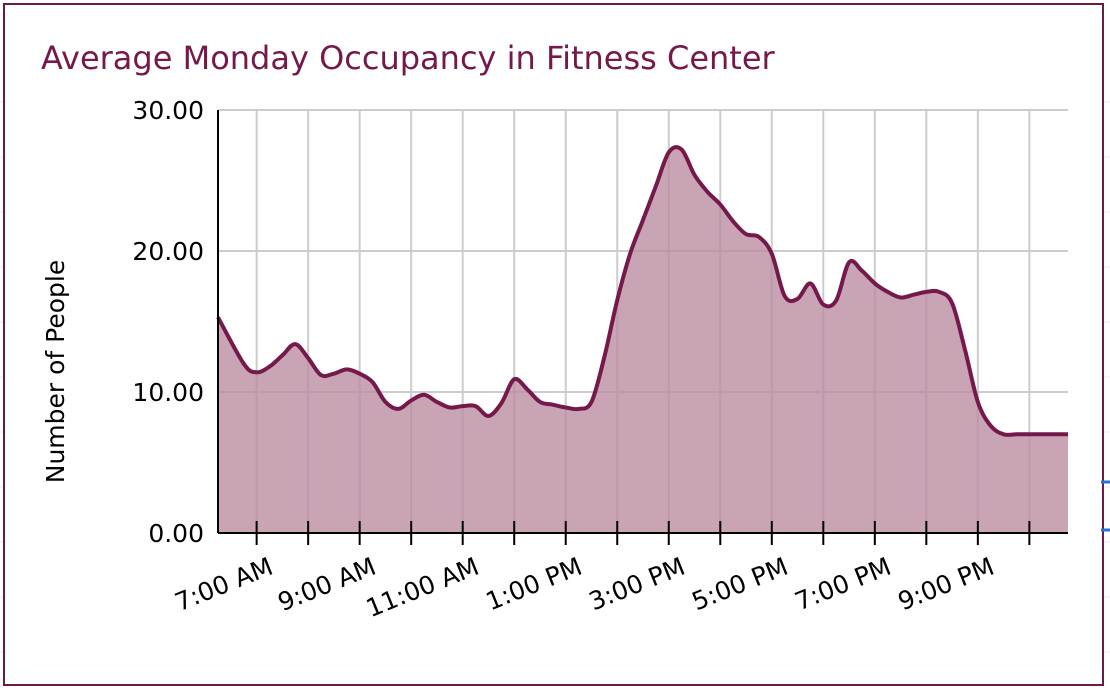 The image size is (1110, 694). I want to click on y-tick-label: 20.00, so click(168, 251).